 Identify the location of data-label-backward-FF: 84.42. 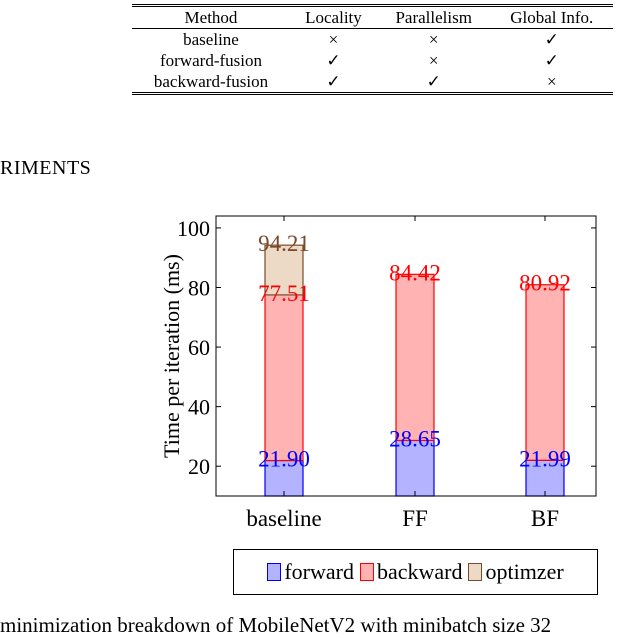
(415, 272).